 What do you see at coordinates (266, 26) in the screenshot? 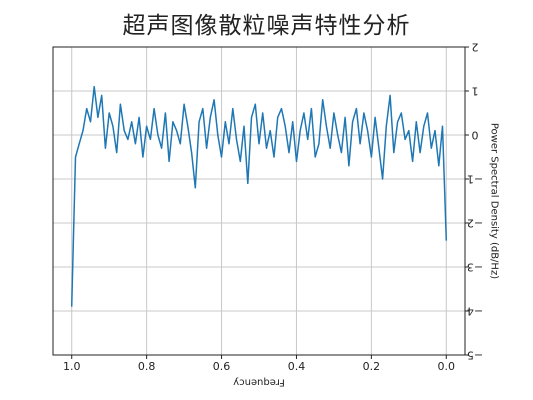
I see `chart-title: 超声图像散粒噪声特性分析` at bounding box center [266, 26].